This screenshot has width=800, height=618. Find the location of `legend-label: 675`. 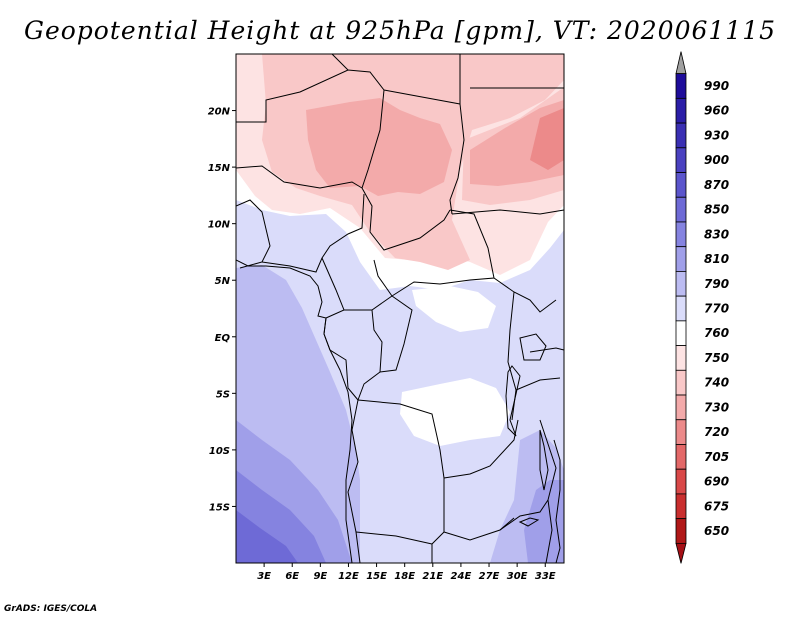

legend-label: 675 is located at coordinates (716, 506).